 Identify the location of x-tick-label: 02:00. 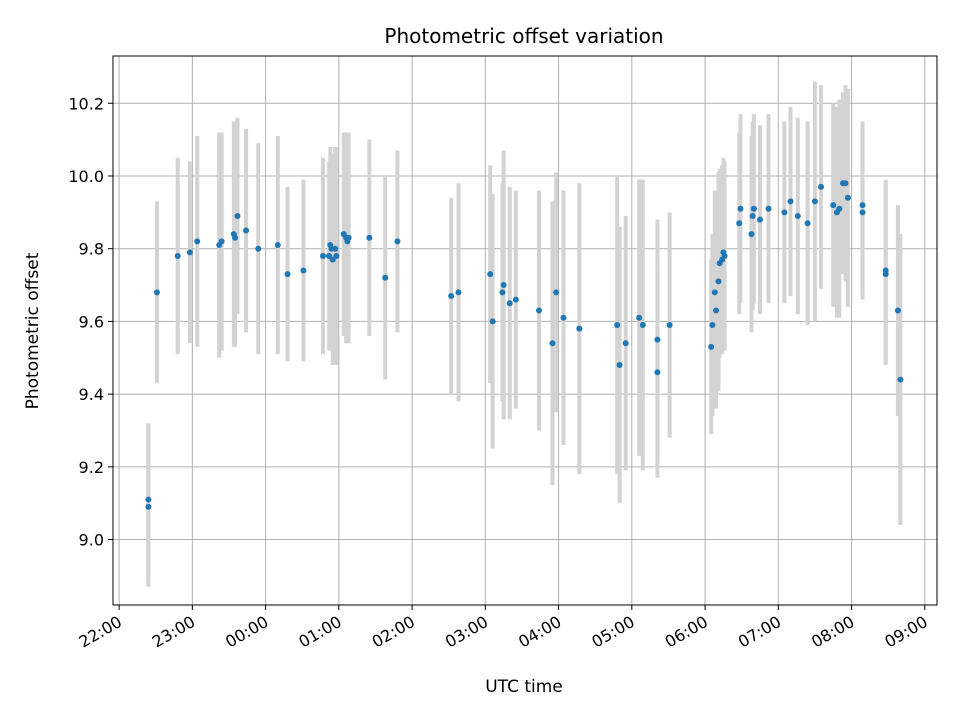
(393, 632).